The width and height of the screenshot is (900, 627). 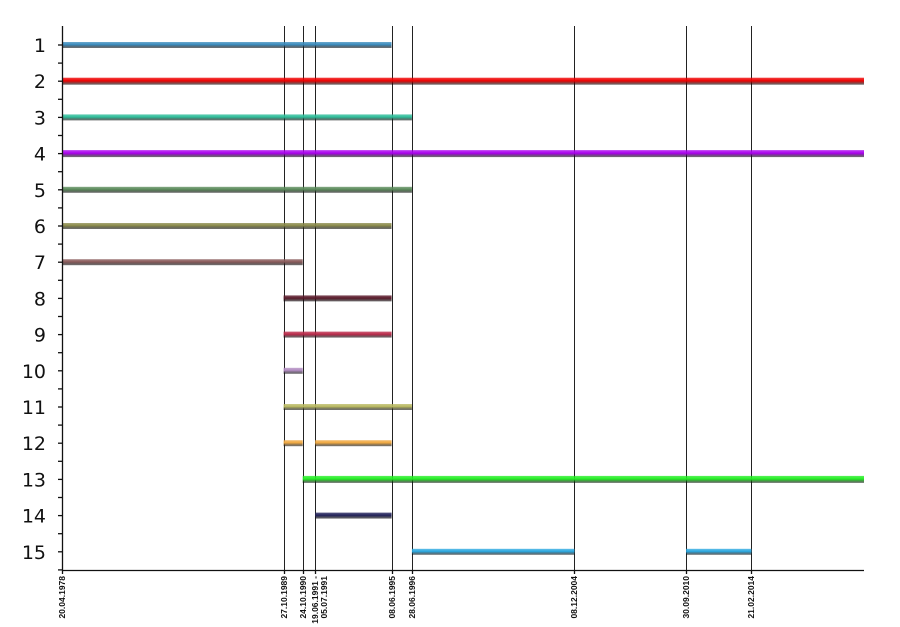 I want to click on date-label: 08.12.2004, so click(x=574, y=597).